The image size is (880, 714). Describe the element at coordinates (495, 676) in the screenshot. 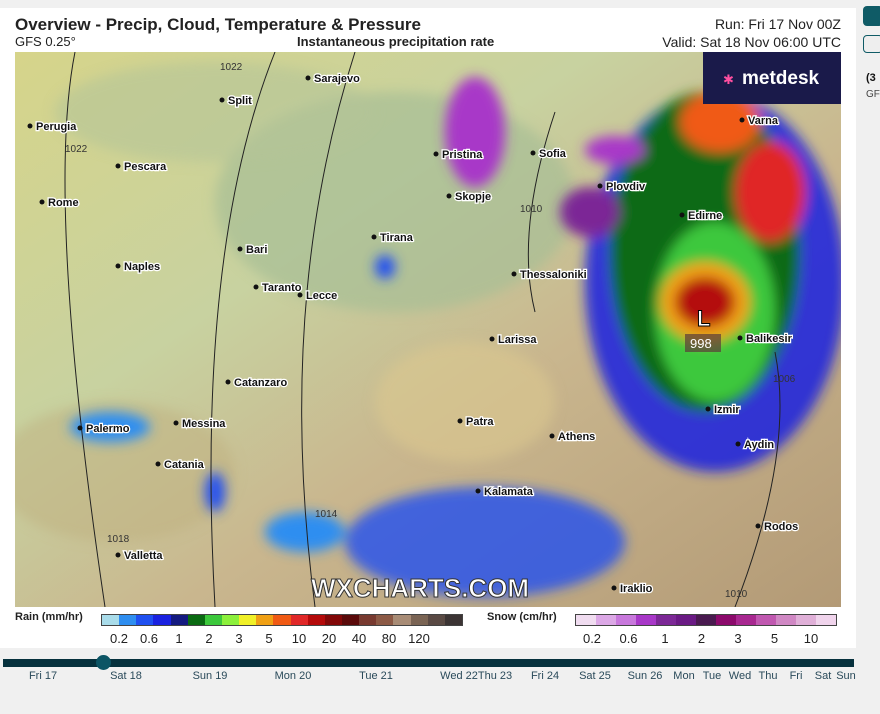

I see `timeline-day: Thu 23` at that location.